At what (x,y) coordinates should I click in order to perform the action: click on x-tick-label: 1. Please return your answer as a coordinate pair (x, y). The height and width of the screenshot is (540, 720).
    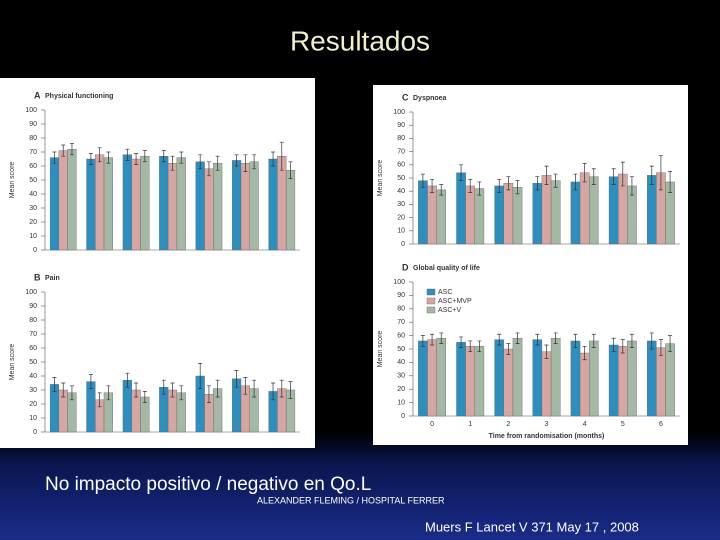
    Looking at the image, I should click on (470, 424).